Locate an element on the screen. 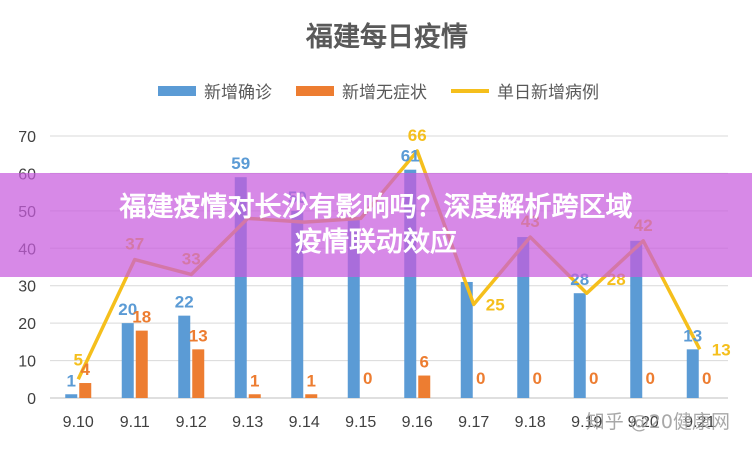  y-tick-label: 0 is located at coordinates (31, 399).